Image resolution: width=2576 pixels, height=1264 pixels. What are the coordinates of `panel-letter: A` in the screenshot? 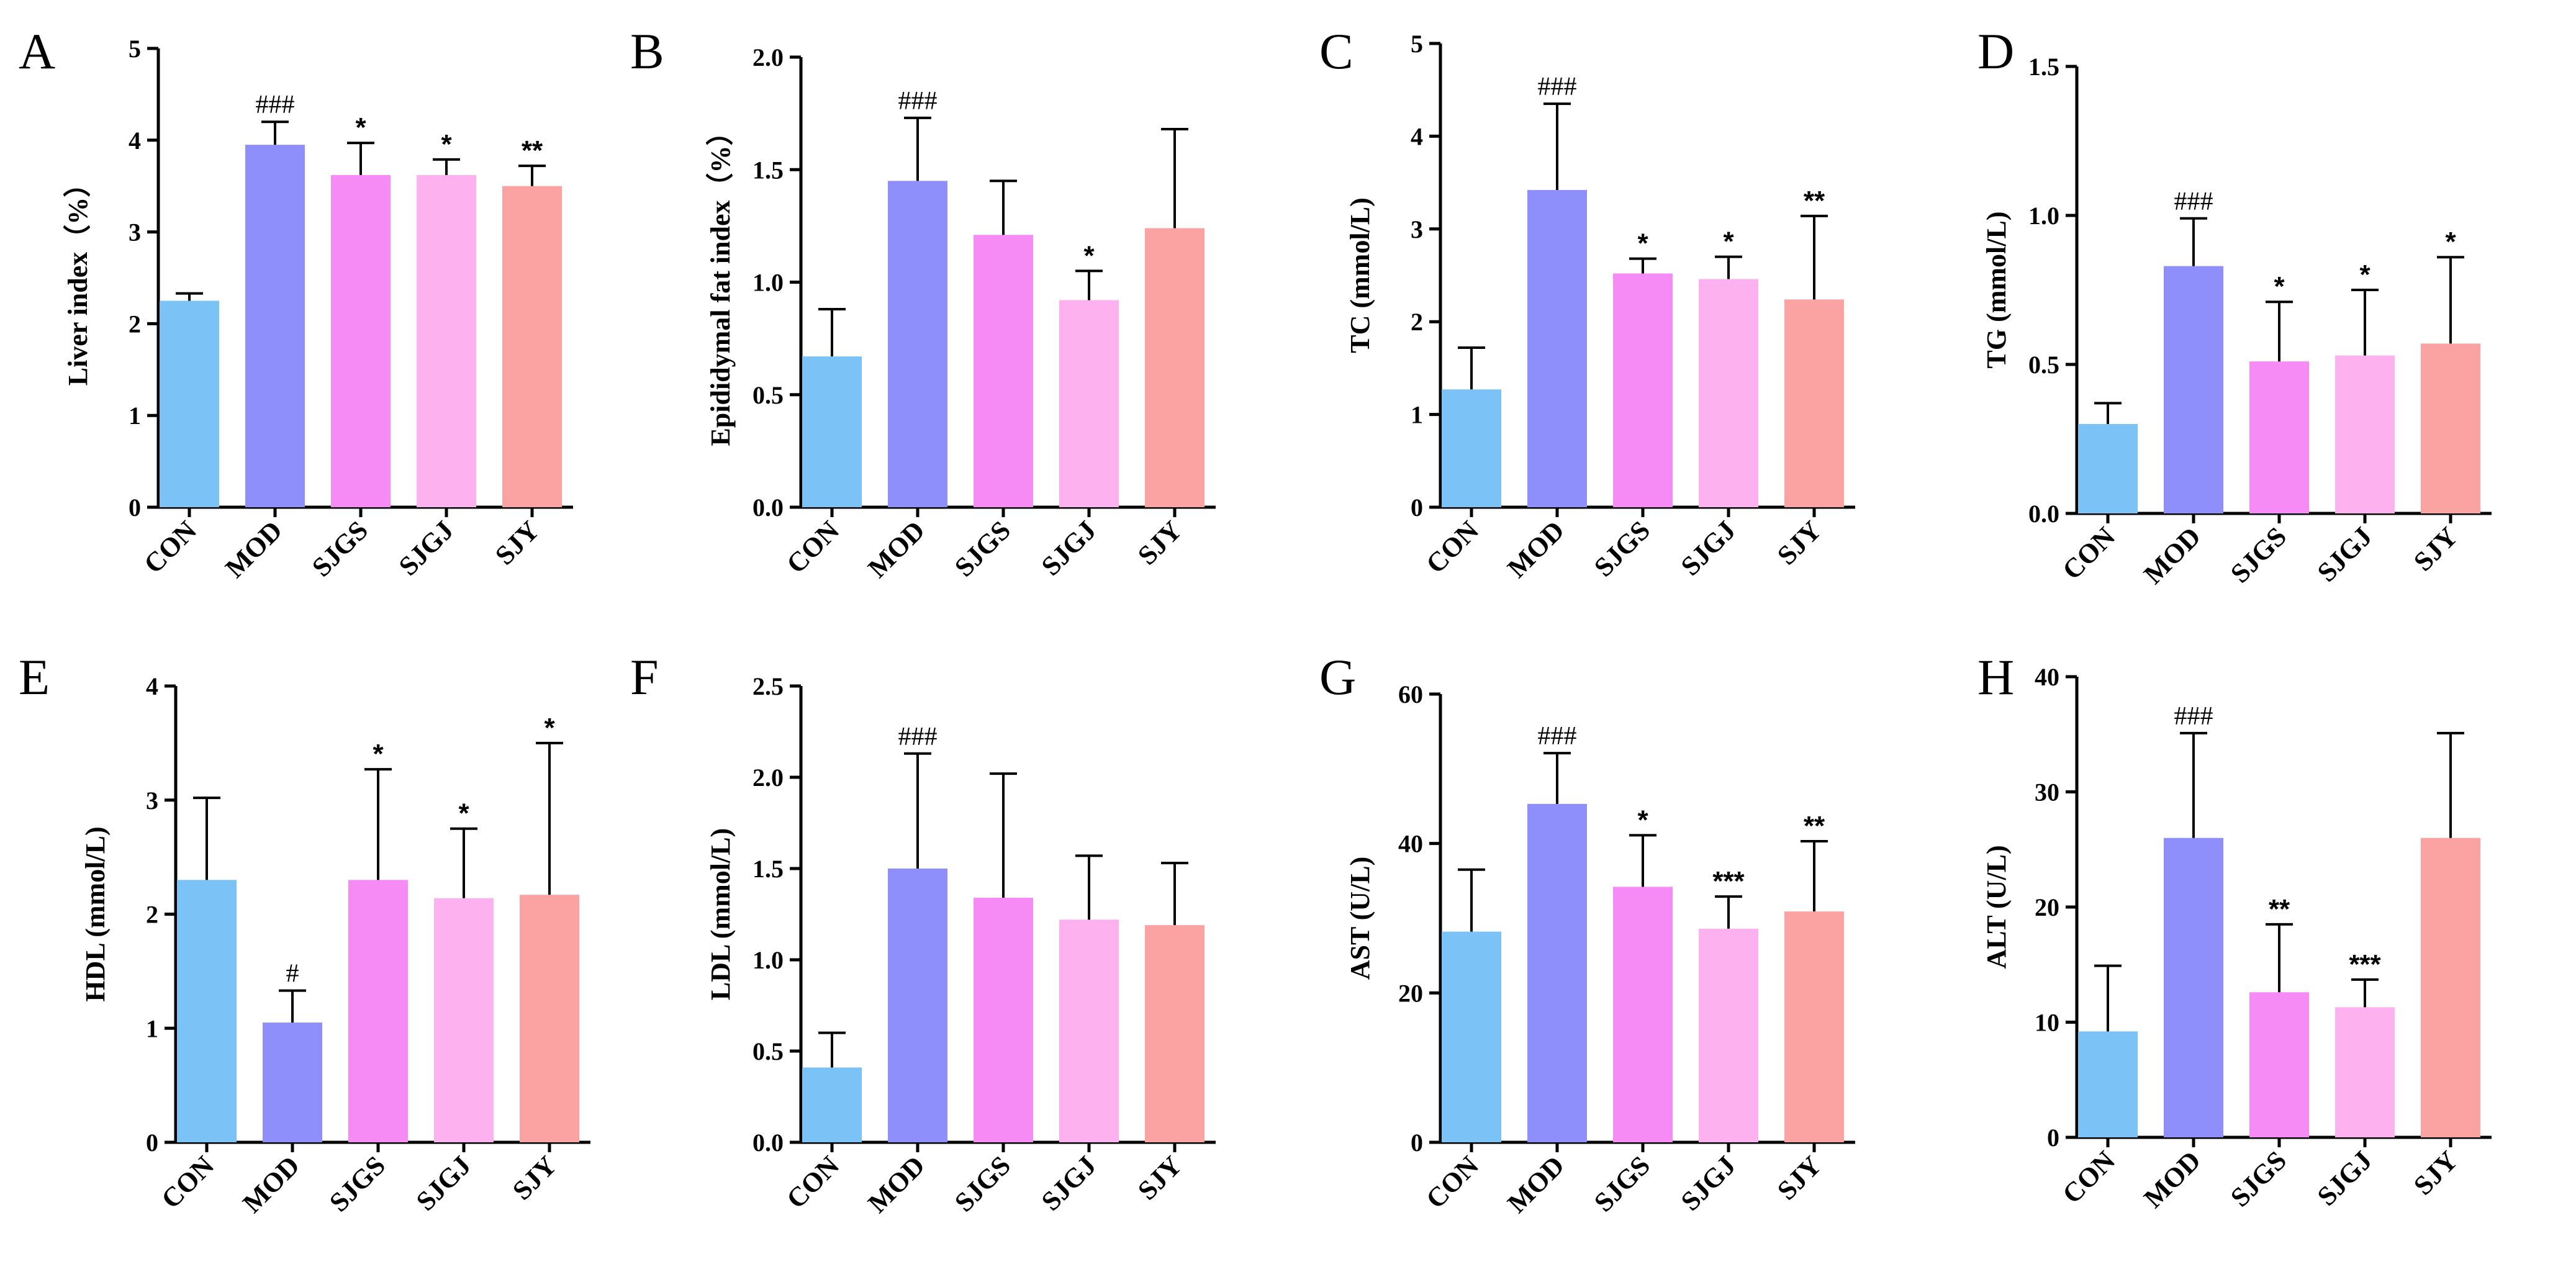 It's located at (37, 51).